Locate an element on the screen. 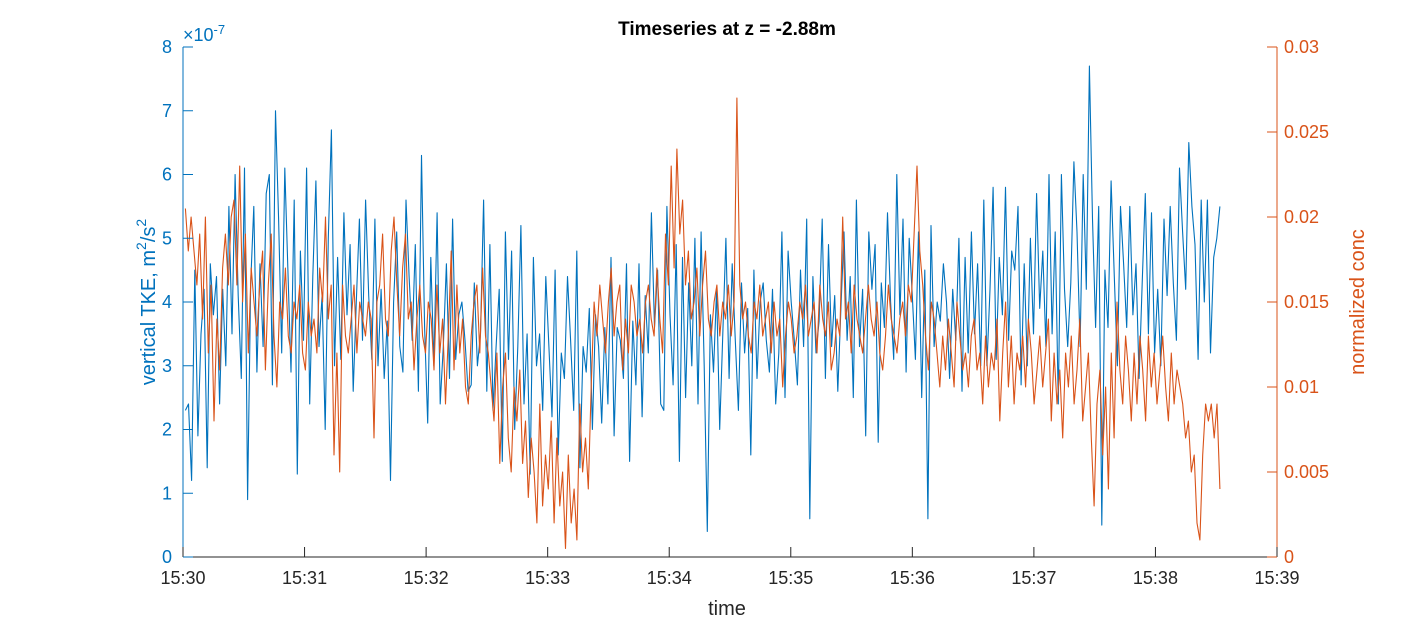 This screenshot has width=1406, height=625. right-tick-label: 0.025 is located at coordinates (1306, 132).